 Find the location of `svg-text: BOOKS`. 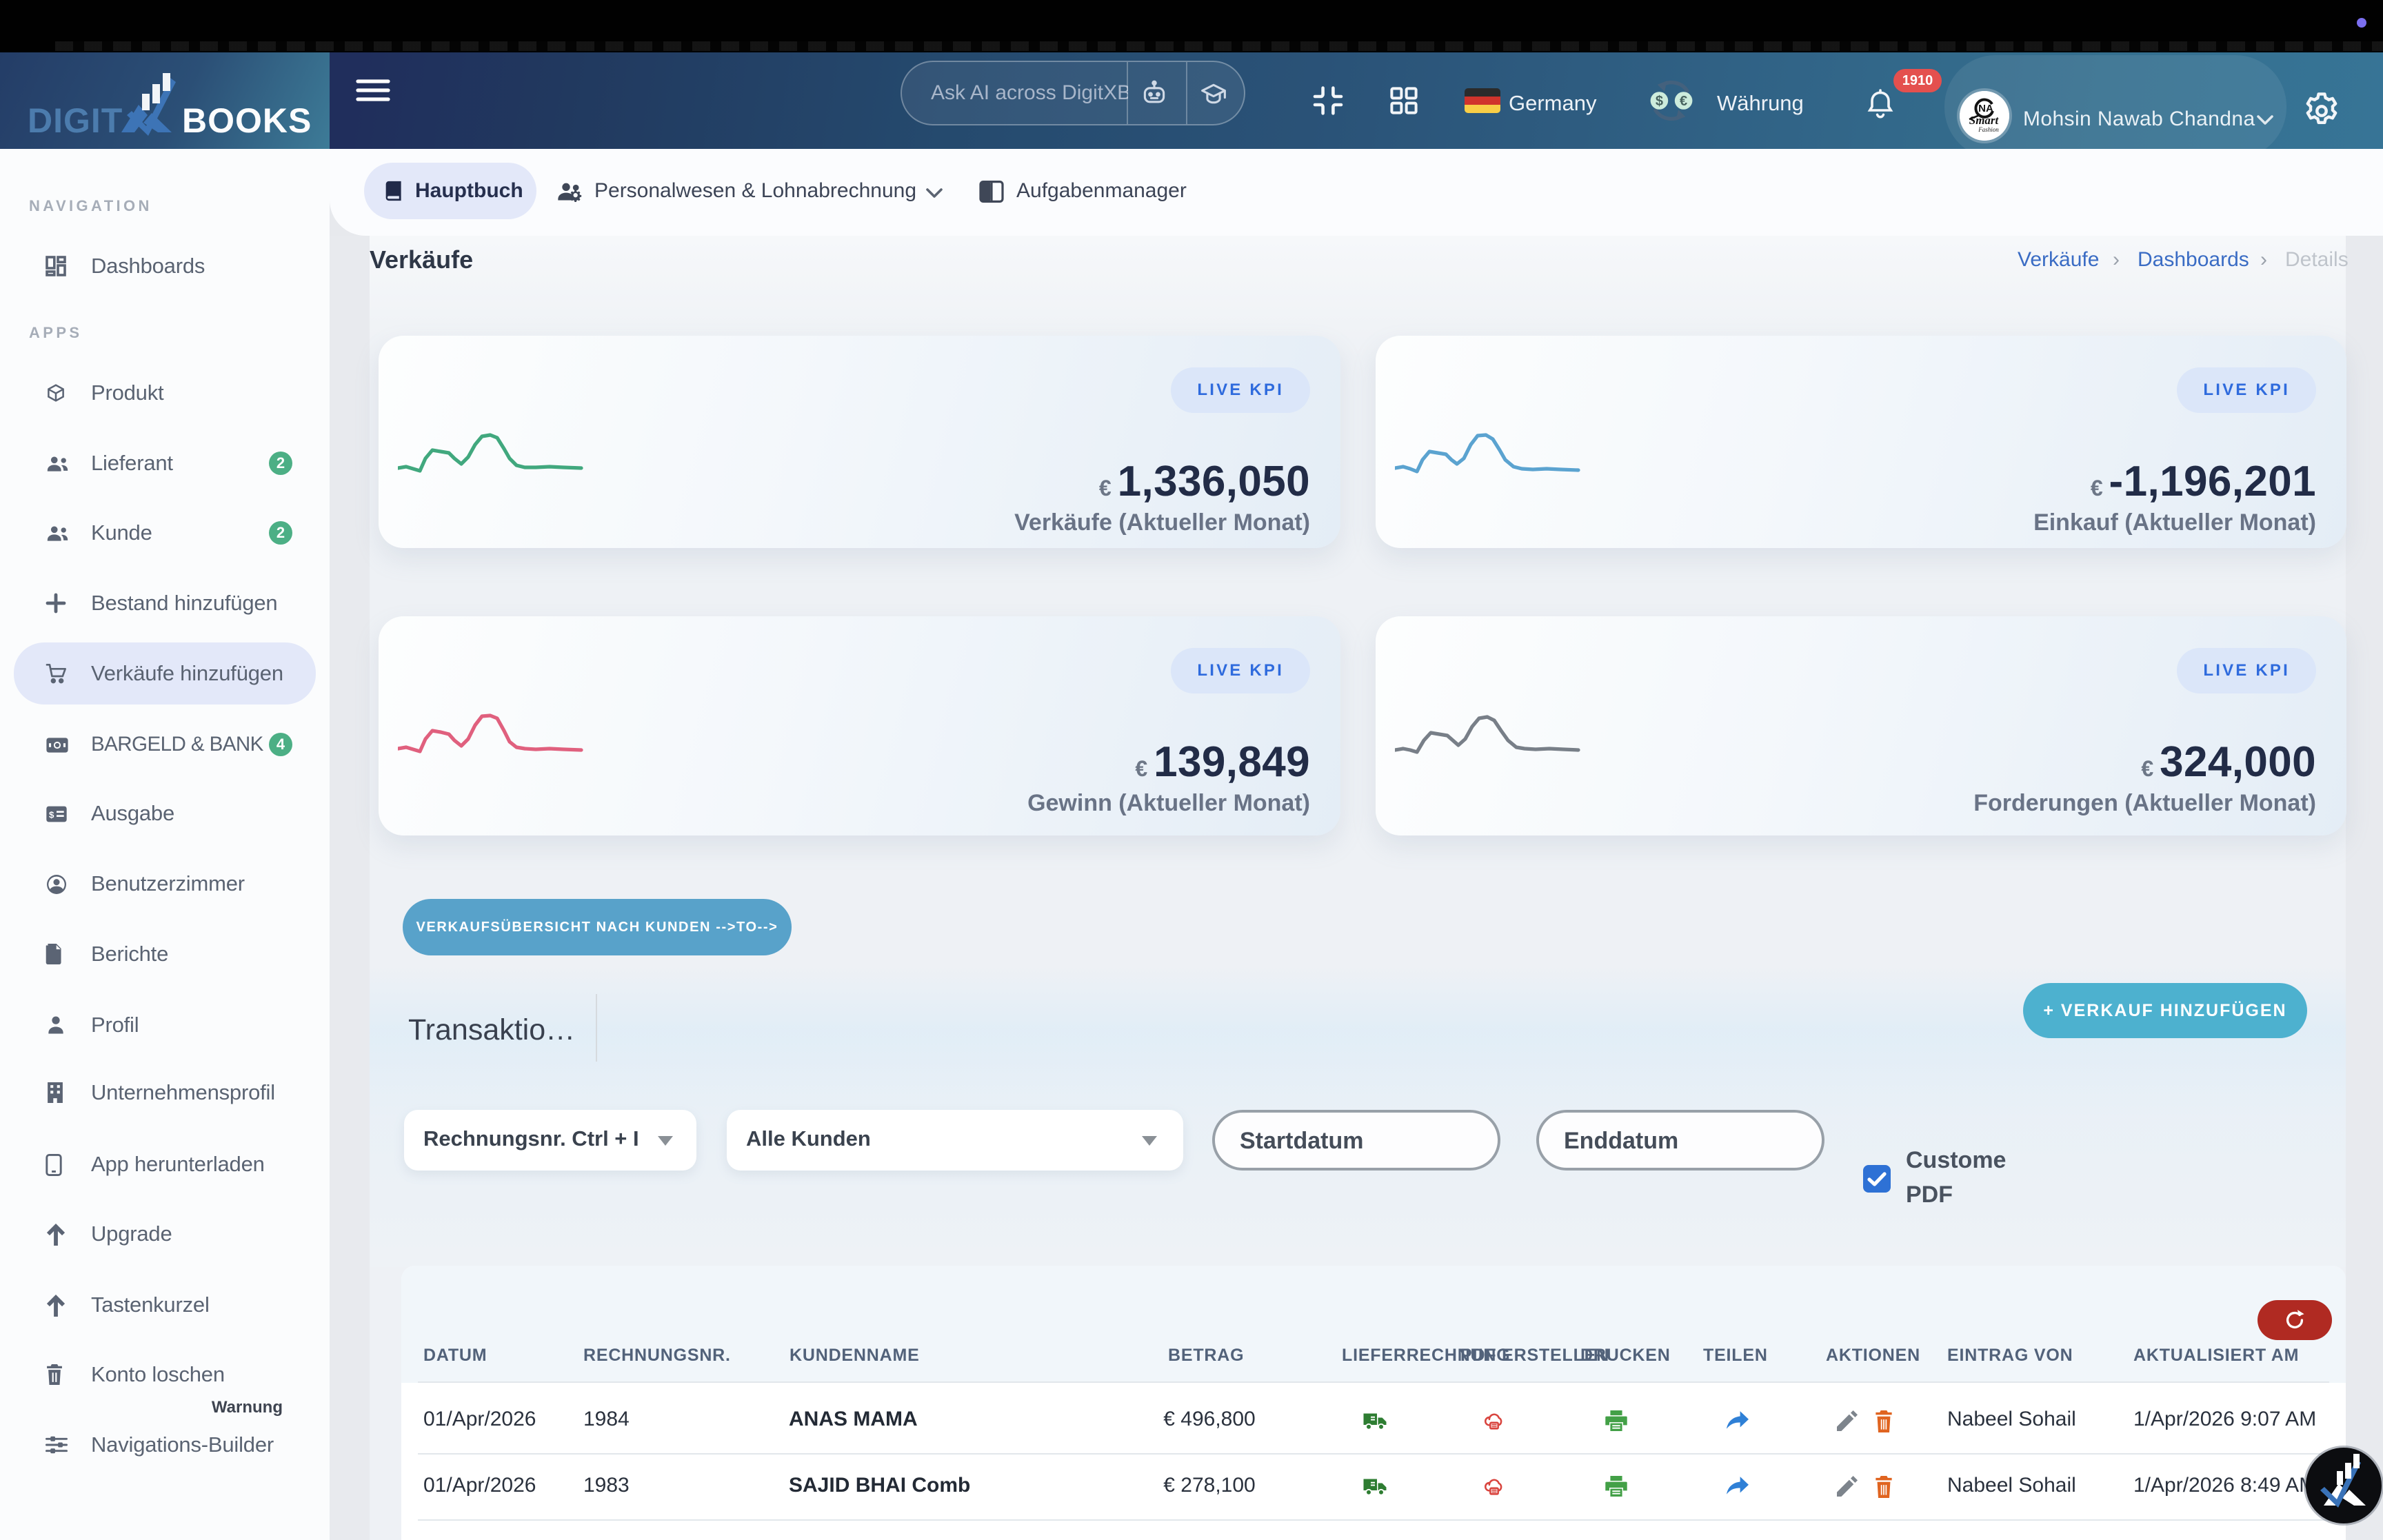

svg-text: BOOKS is located at coordinates (247, 121).